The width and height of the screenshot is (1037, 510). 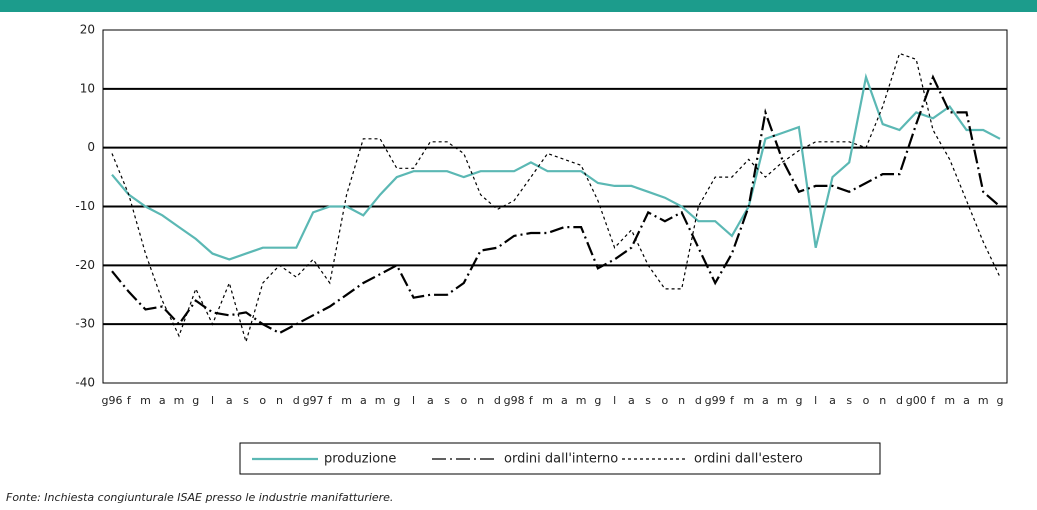 What do you see at coordinates (85, 324) in the screenshot?
I see `y-tick-label: -30` at bounding box center [85, 324].